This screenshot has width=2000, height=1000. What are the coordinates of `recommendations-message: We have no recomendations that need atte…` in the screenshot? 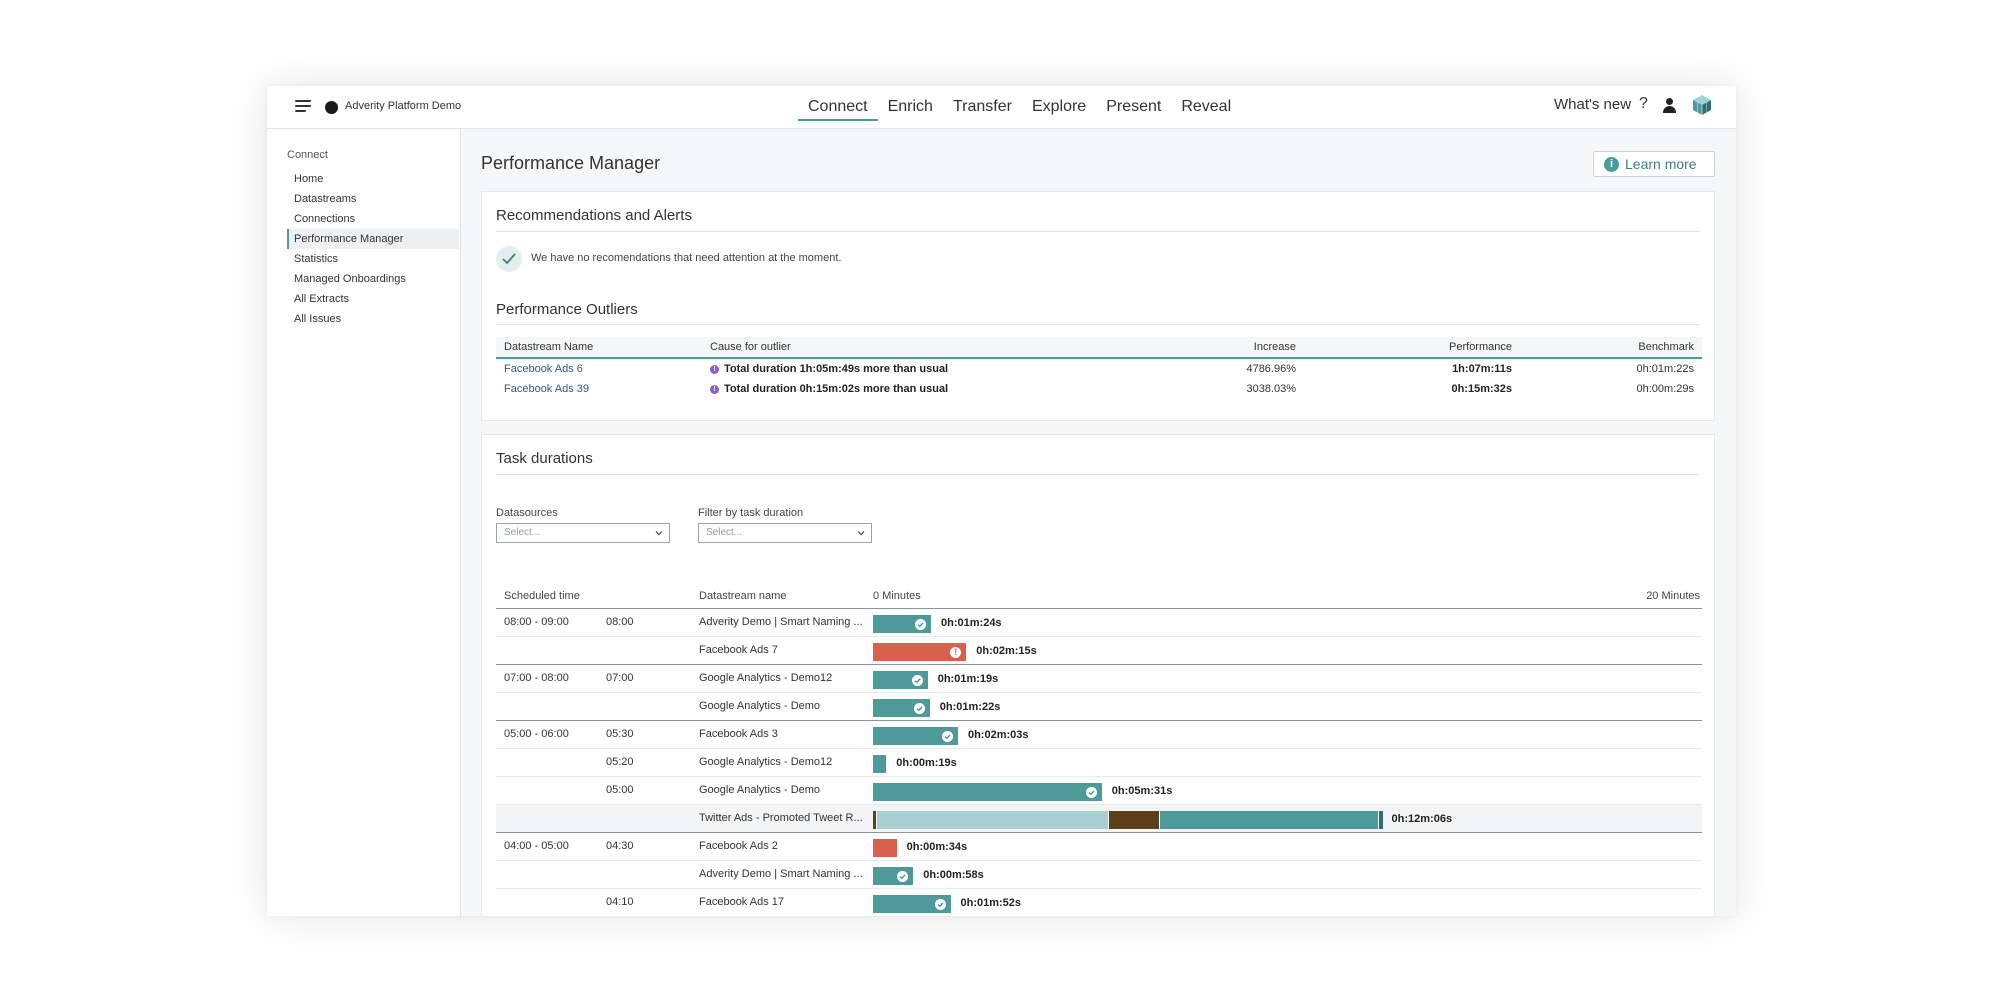 It's located at (686, 258).